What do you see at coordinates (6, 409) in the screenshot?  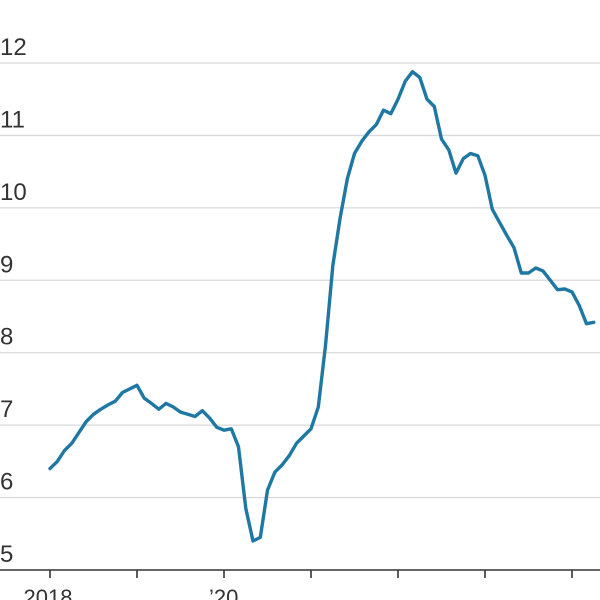 I see `y-tick-label-7: 7` at bounding box center [6, 409].